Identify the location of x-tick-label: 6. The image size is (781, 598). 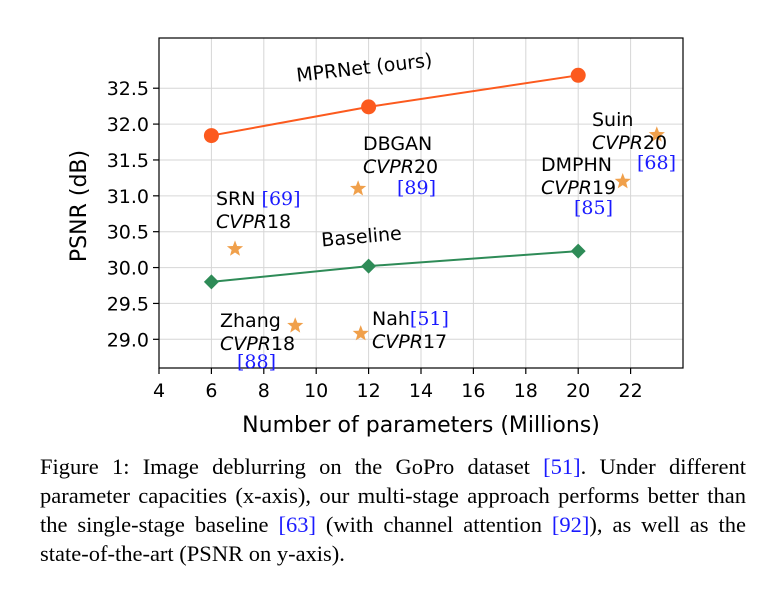
(211, 391).